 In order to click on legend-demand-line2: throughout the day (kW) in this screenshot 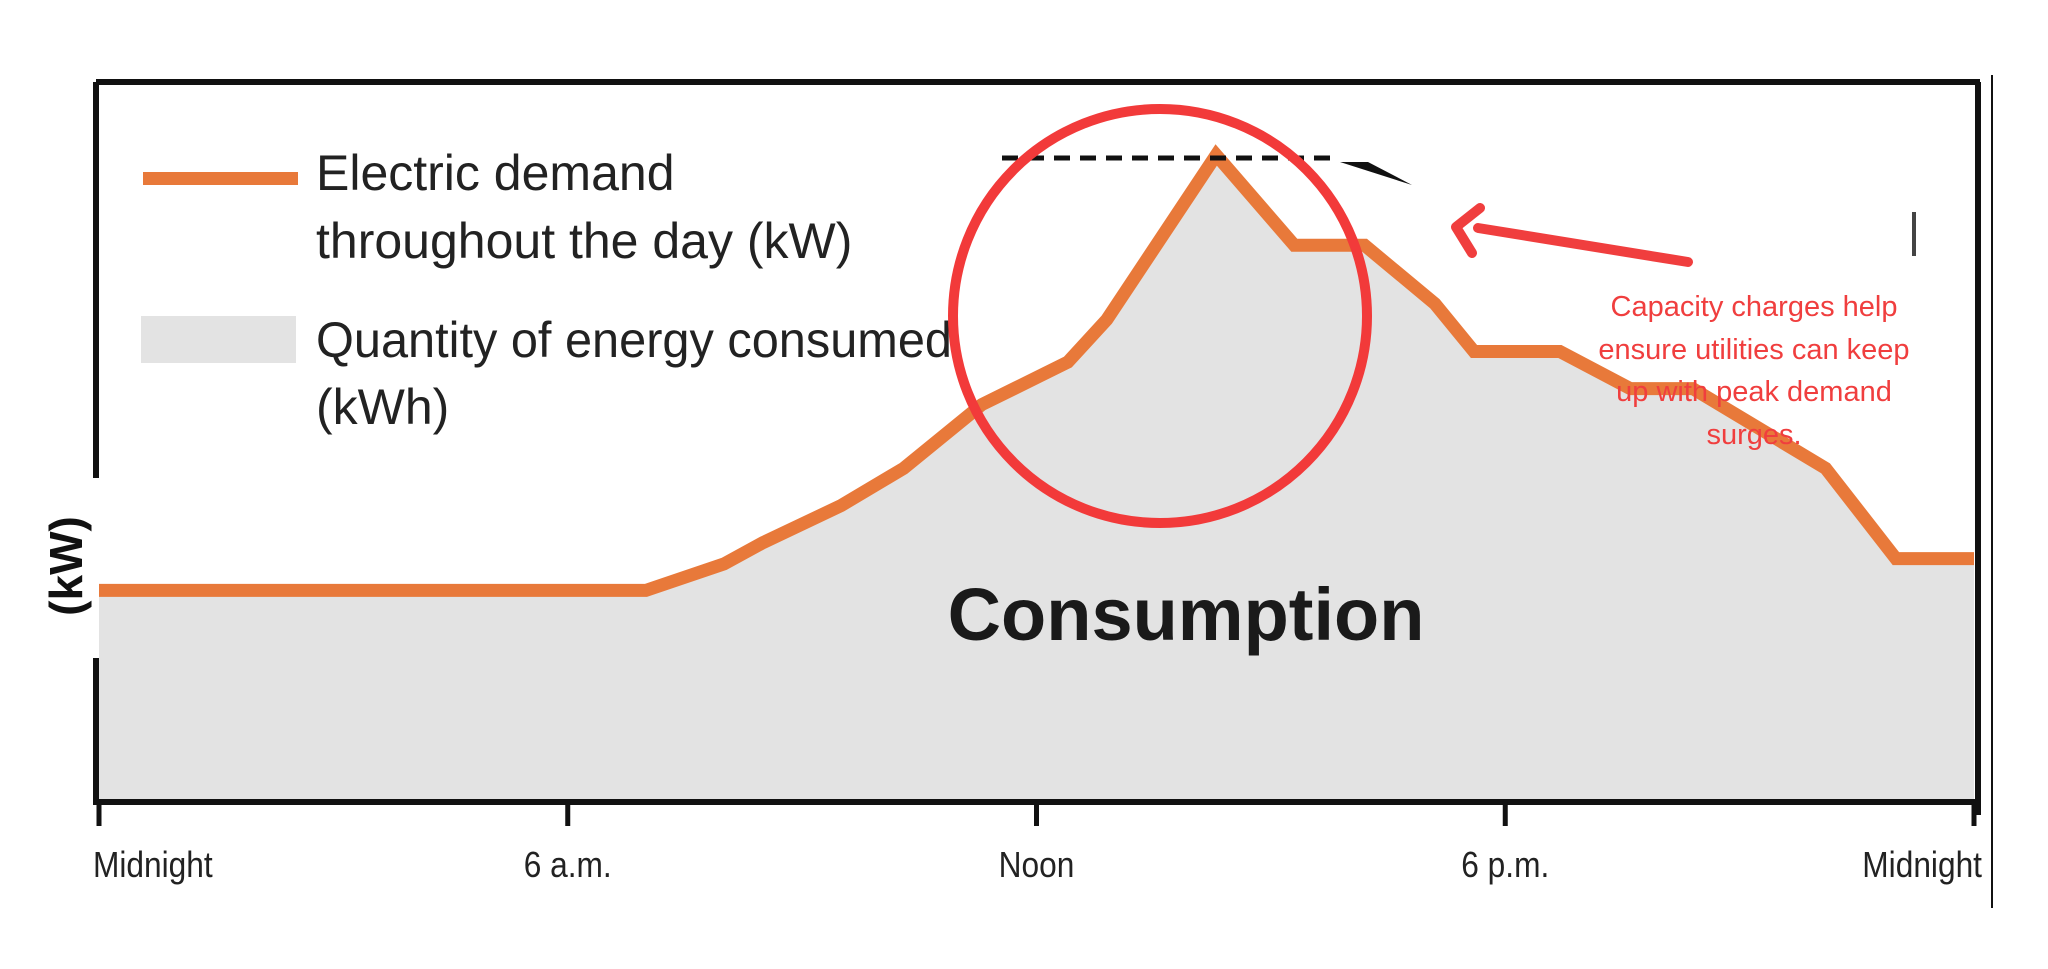, I will do `click(584, 241)`.